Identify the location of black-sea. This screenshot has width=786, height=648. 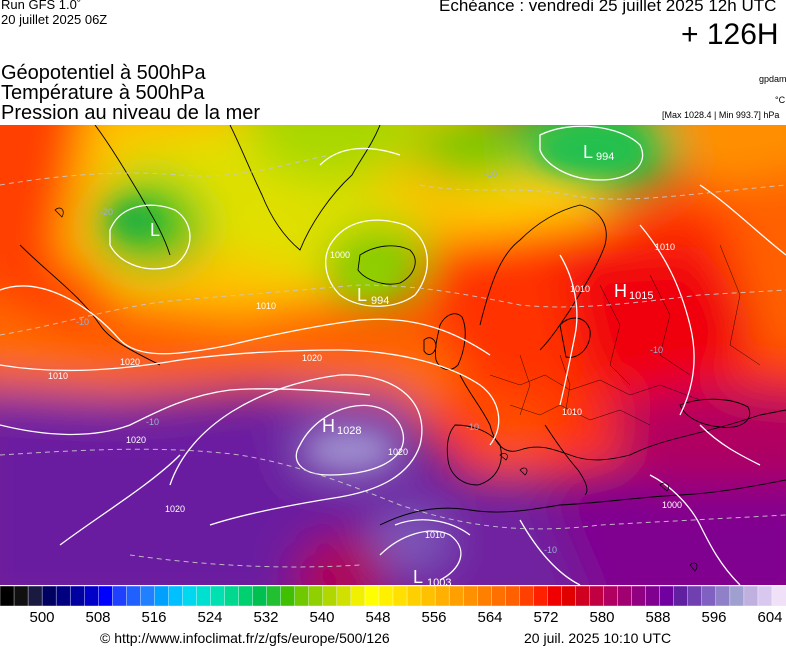
(715, 413).